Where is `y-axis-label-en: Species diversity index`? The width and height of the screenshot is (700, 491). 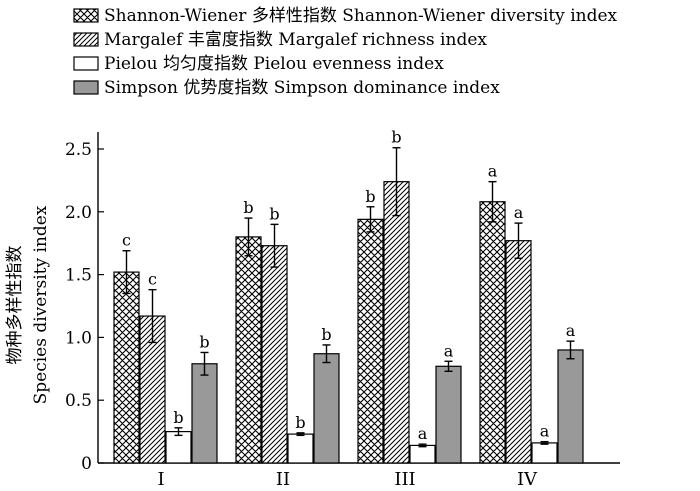 y-axis-label-en: Species diversity index is located at coordinates (41, 304).